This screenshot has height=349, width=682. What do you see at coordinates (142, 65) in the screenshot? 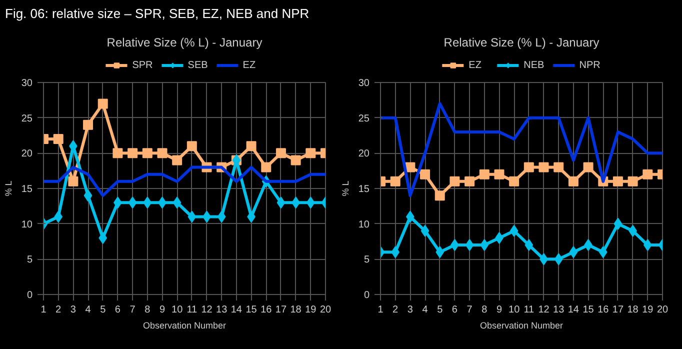
I see `legend-label: SPR` at bounding box center [142, 65].